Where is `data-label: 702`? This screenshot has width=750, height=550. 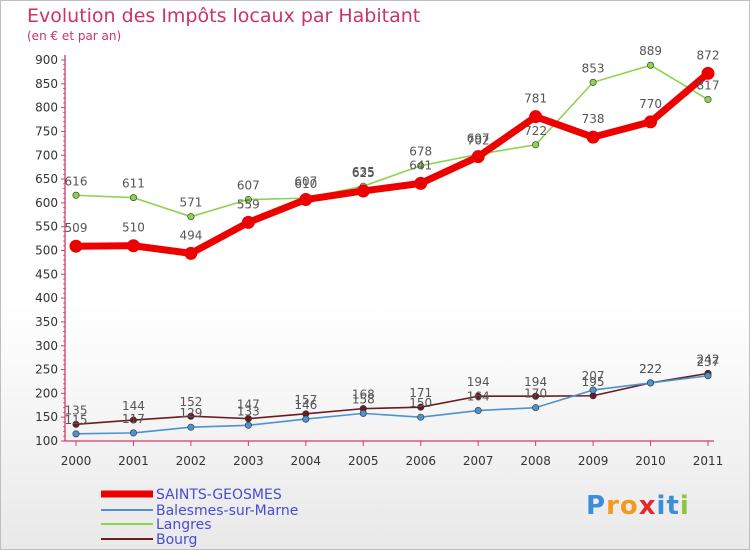
data-label: 702 is located at coordinates (478, 140).